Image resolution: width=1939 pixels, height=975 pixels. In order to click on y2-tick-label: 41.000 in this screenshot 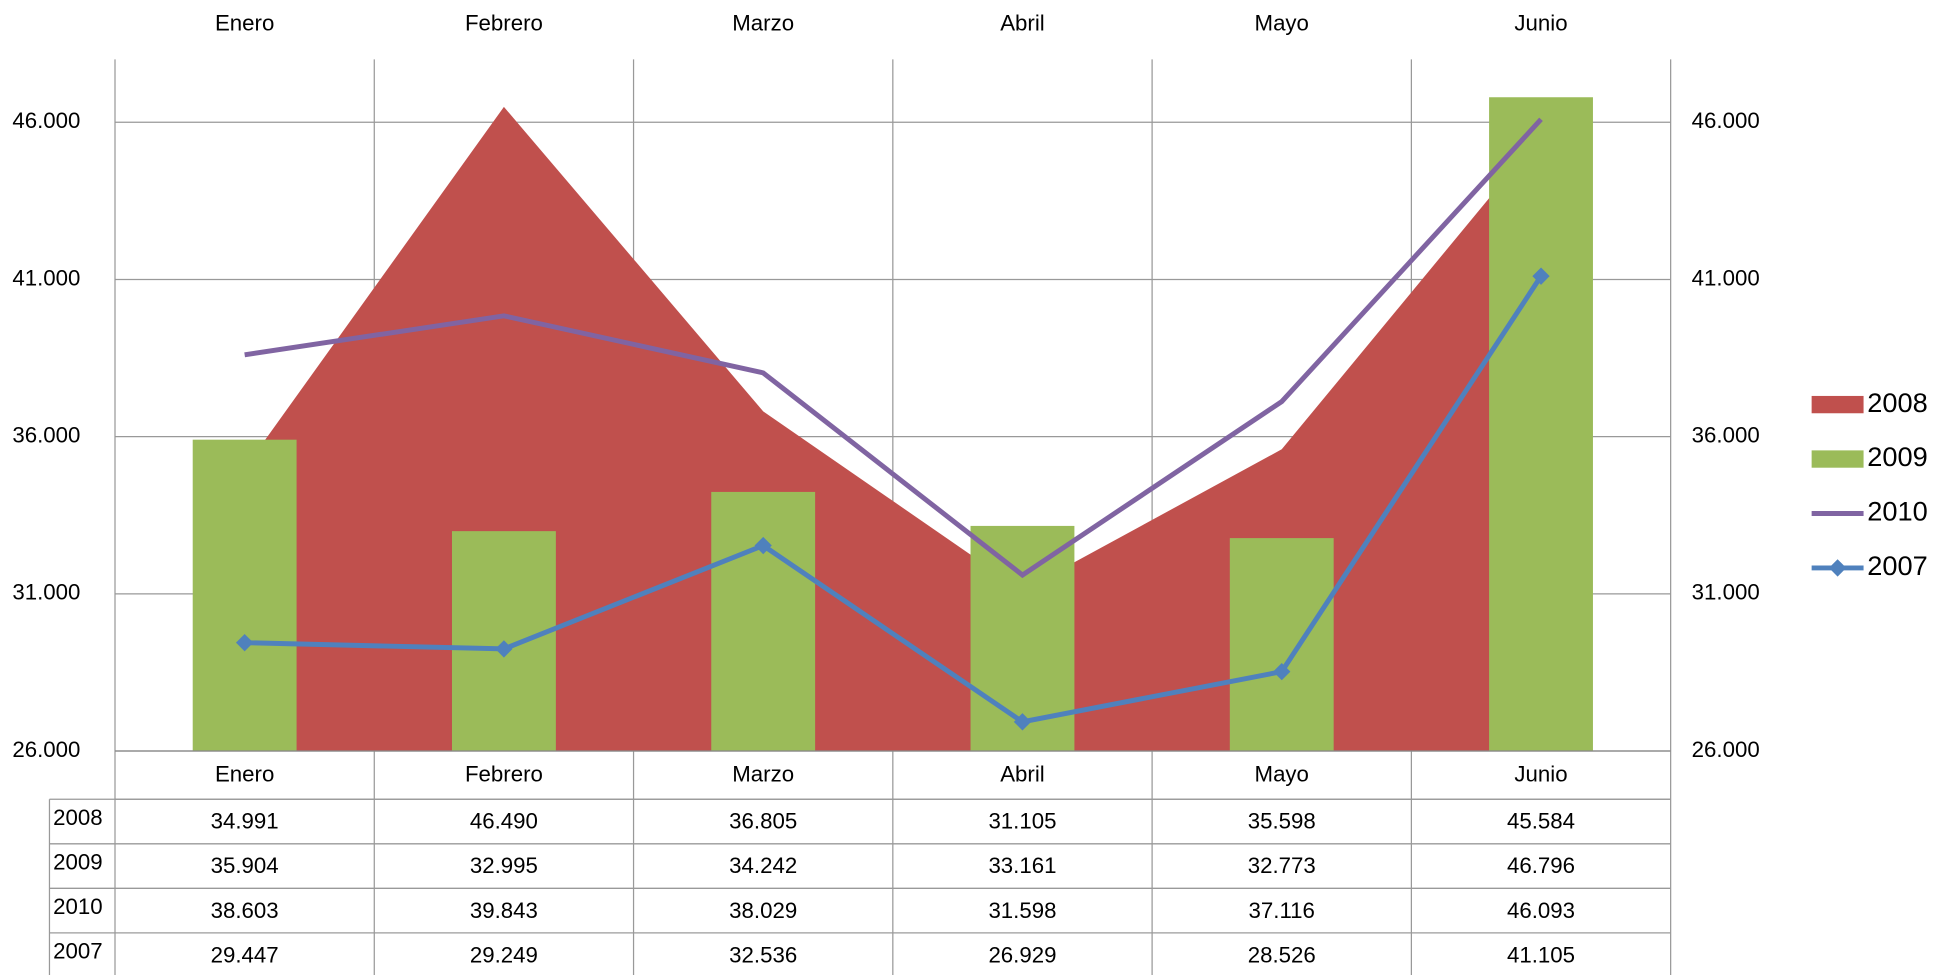, I will do `click(1726, 277)`.